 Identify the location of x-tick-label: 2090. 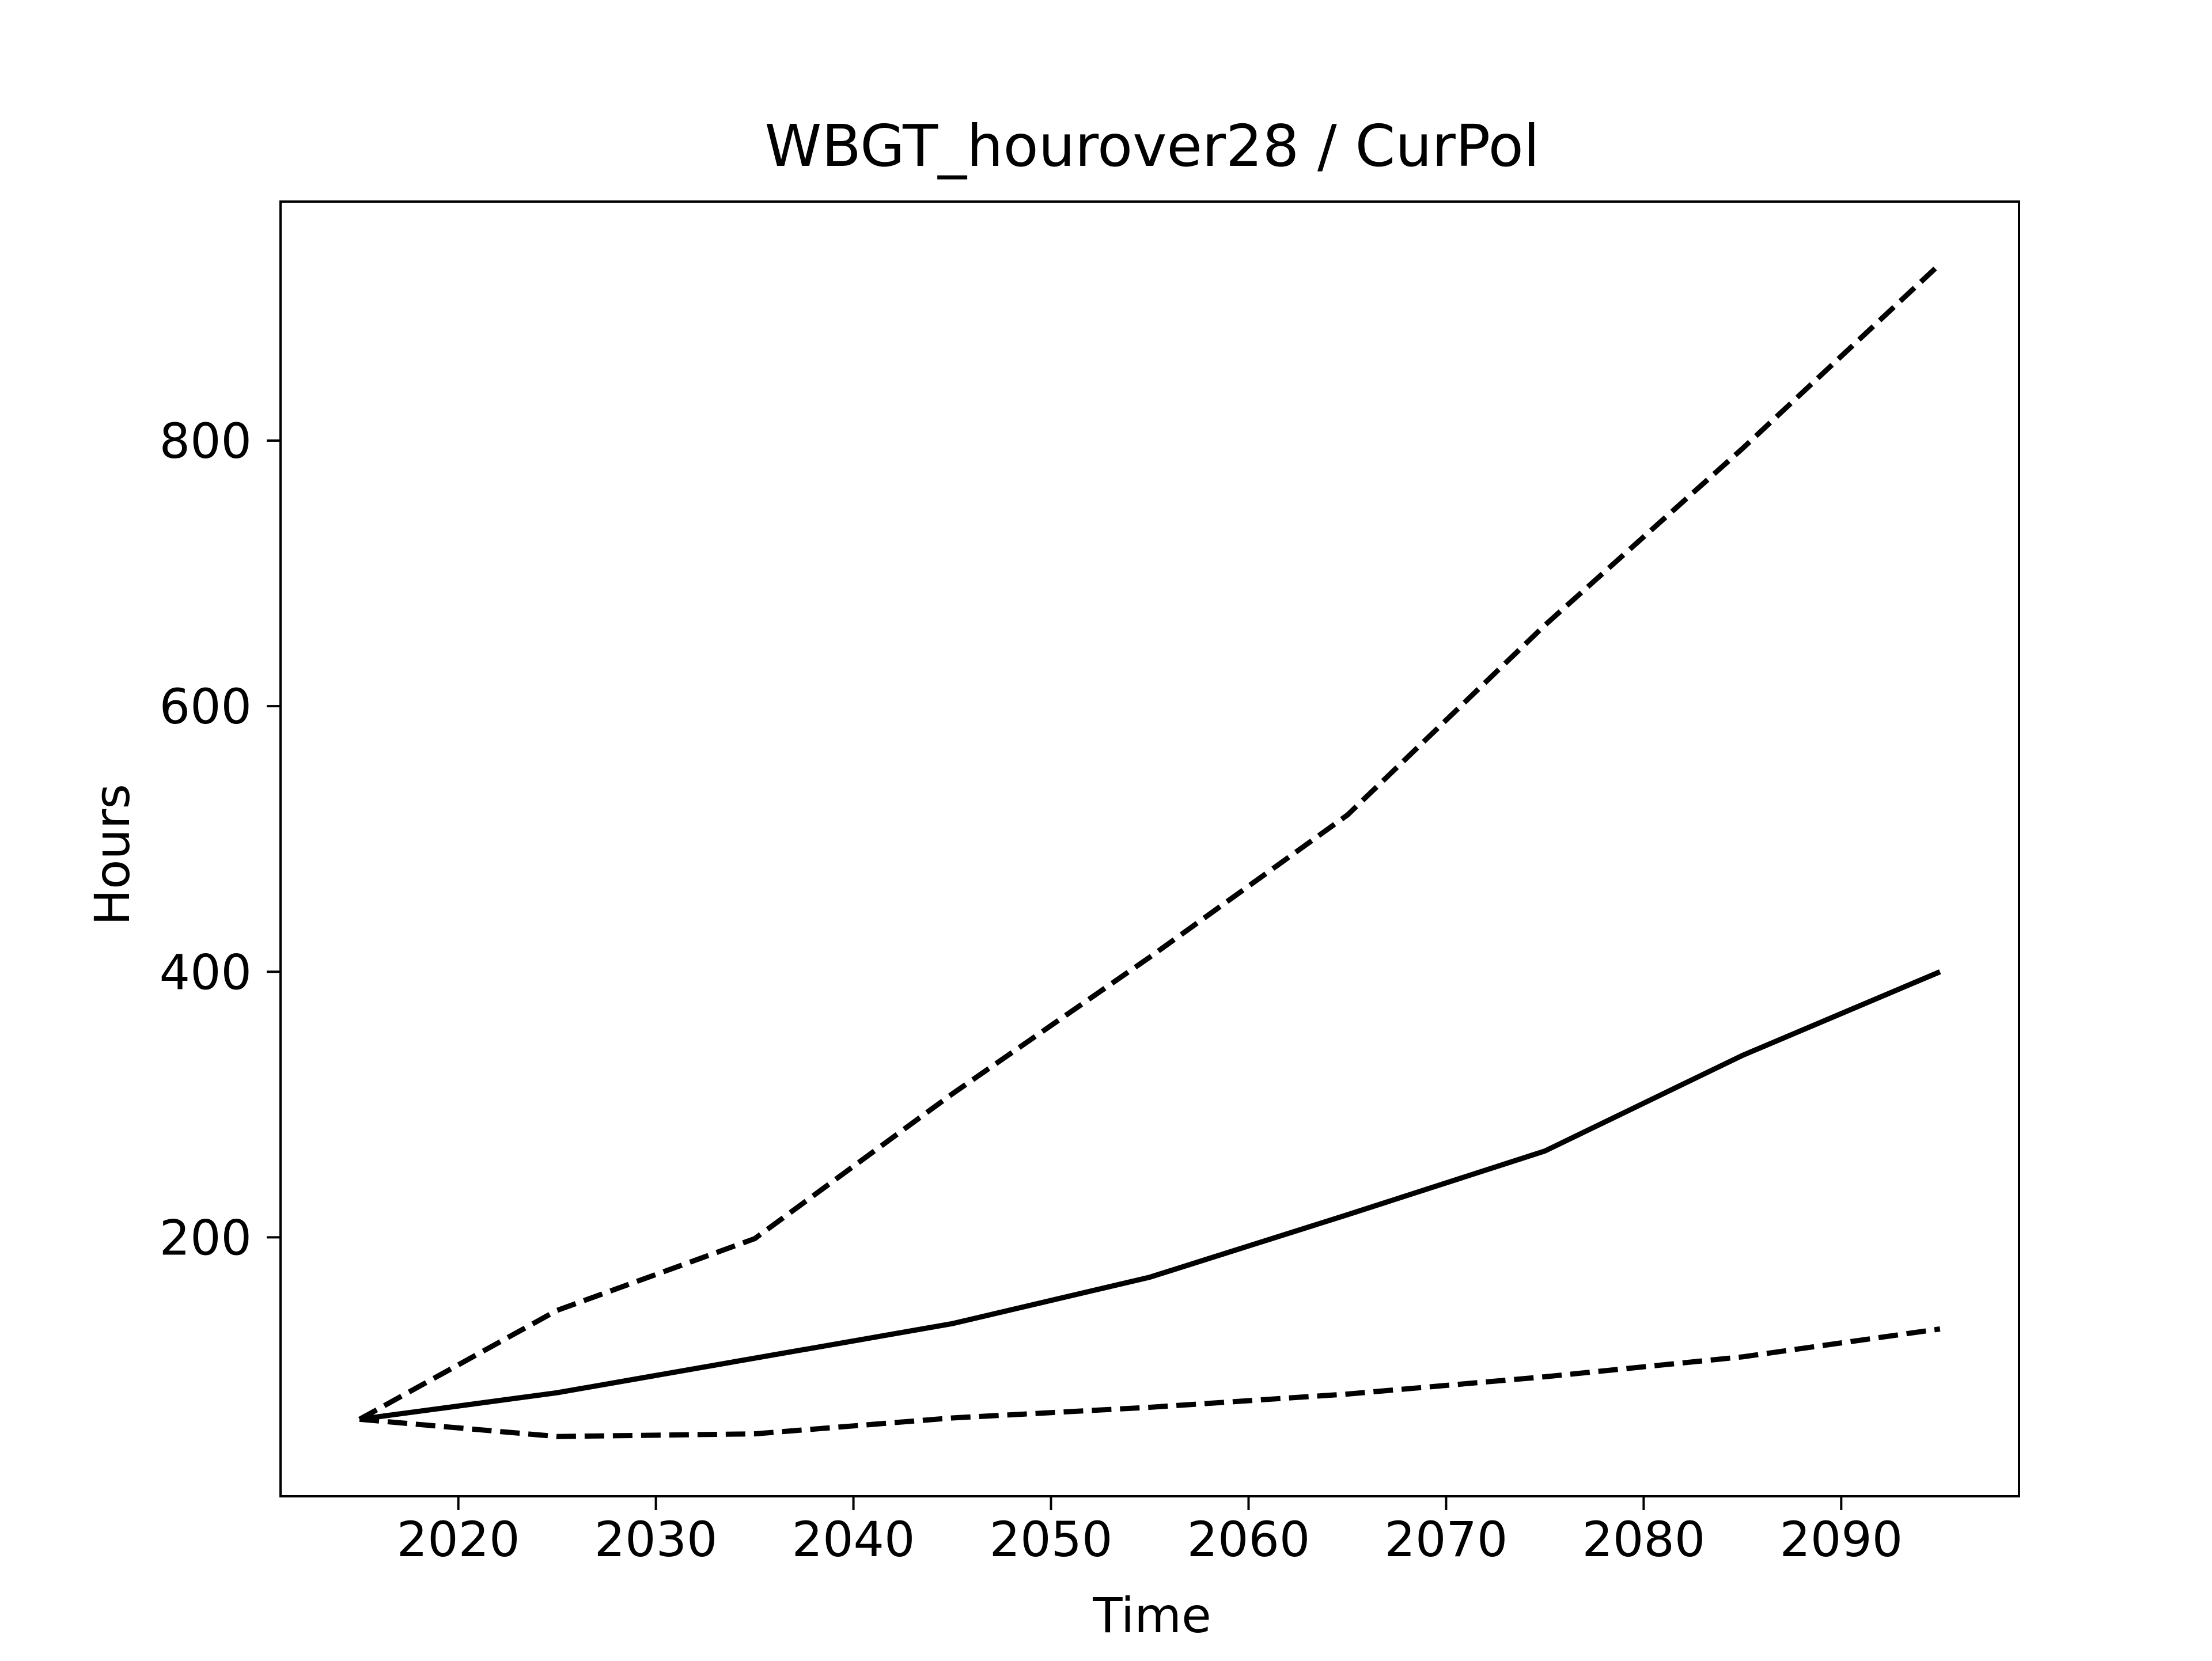
(1841, 1539).